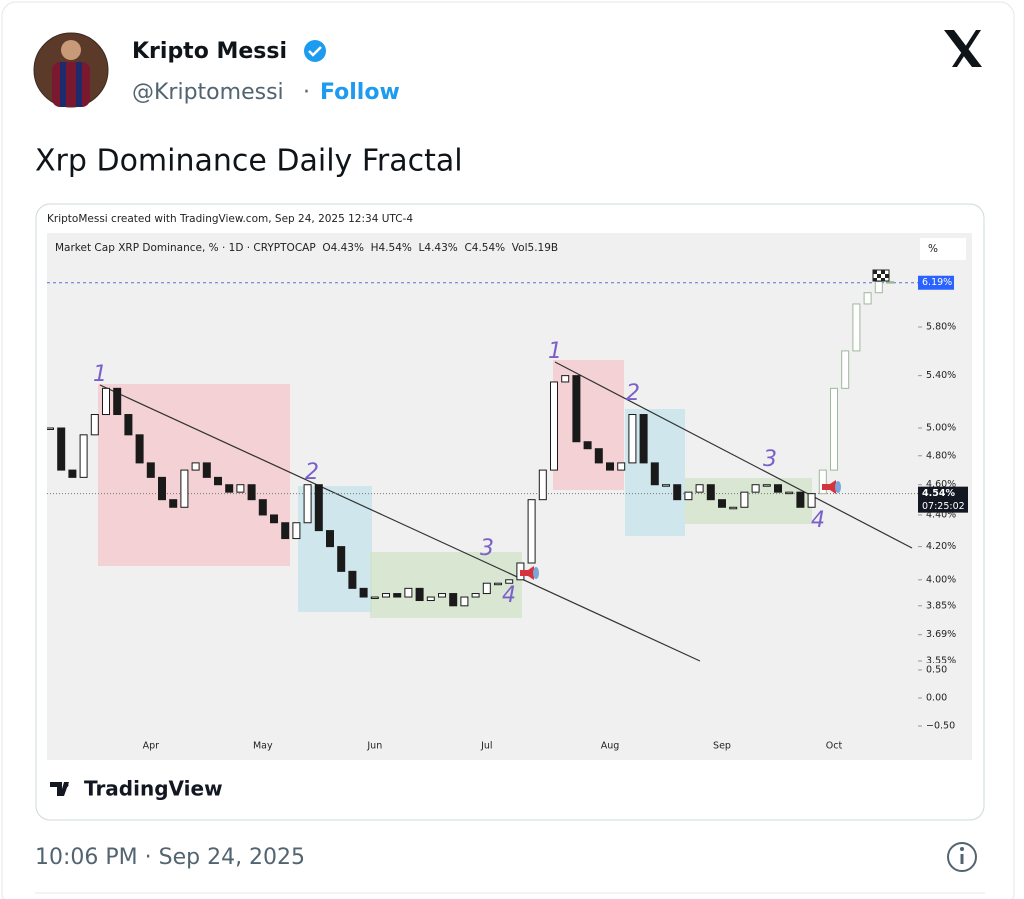 The height and width of the screenshot is (899, 1024). Describe the element at coordinates (374, 746) in the screenshot. I see `x-tick-label: Jun` at that location.